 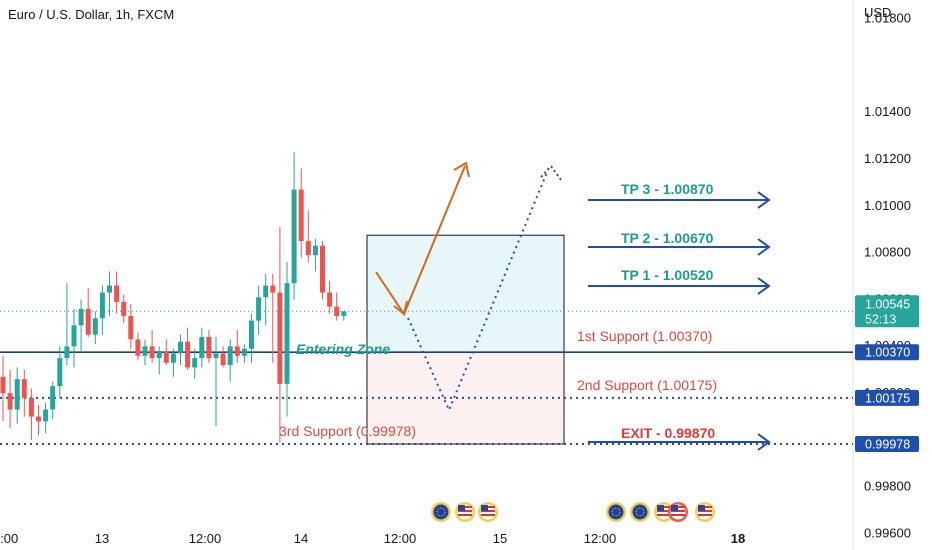 I want to click on profit-zone, so click(x=465, y=293).